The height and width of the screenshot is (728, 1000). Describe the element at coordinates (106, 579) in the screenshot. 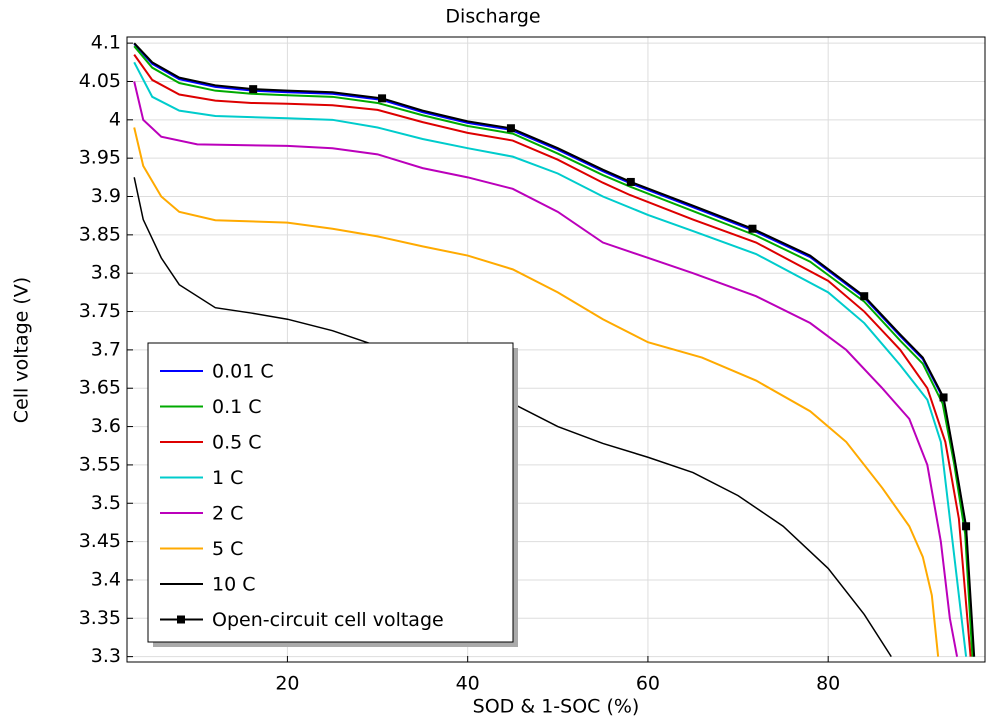

I see `y-tick-label: 3.4` at that location.